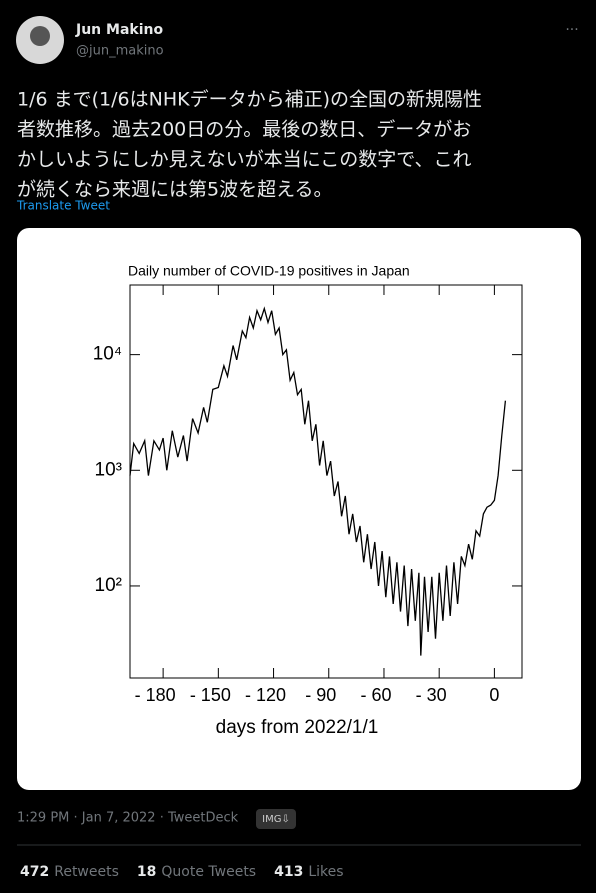 This screenshot has width=596, height=893. Describe the element at coordinates (210, 695) in the screenshot. I see `x-tick-label: - 150` at that location.